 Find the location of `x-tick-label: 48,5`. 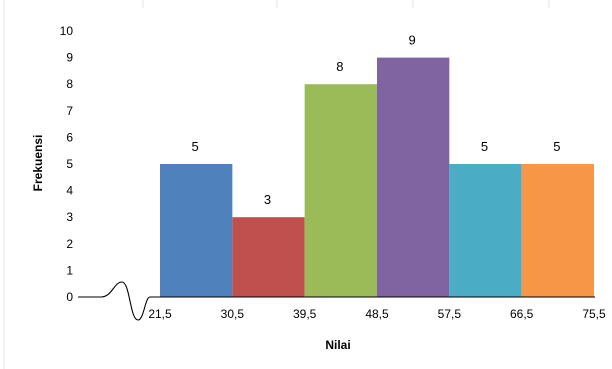

x-tick-label: 48,5 is located at coordinates (377, 314).